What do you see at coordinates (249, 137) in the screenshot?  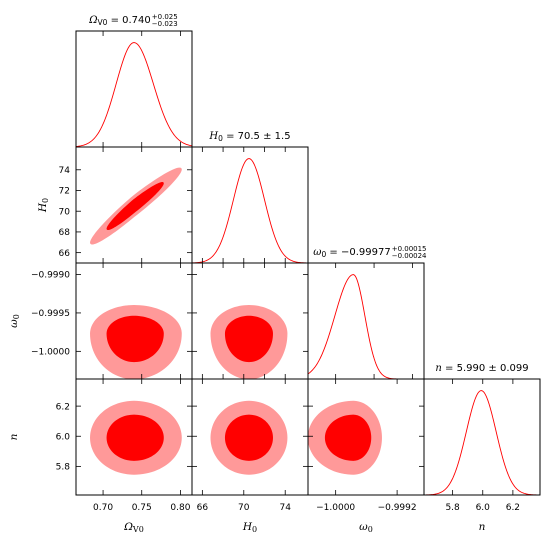 I see `marginal-title-1: H0 = 70.5 ± 1.5` at bounding box center [249, 137].